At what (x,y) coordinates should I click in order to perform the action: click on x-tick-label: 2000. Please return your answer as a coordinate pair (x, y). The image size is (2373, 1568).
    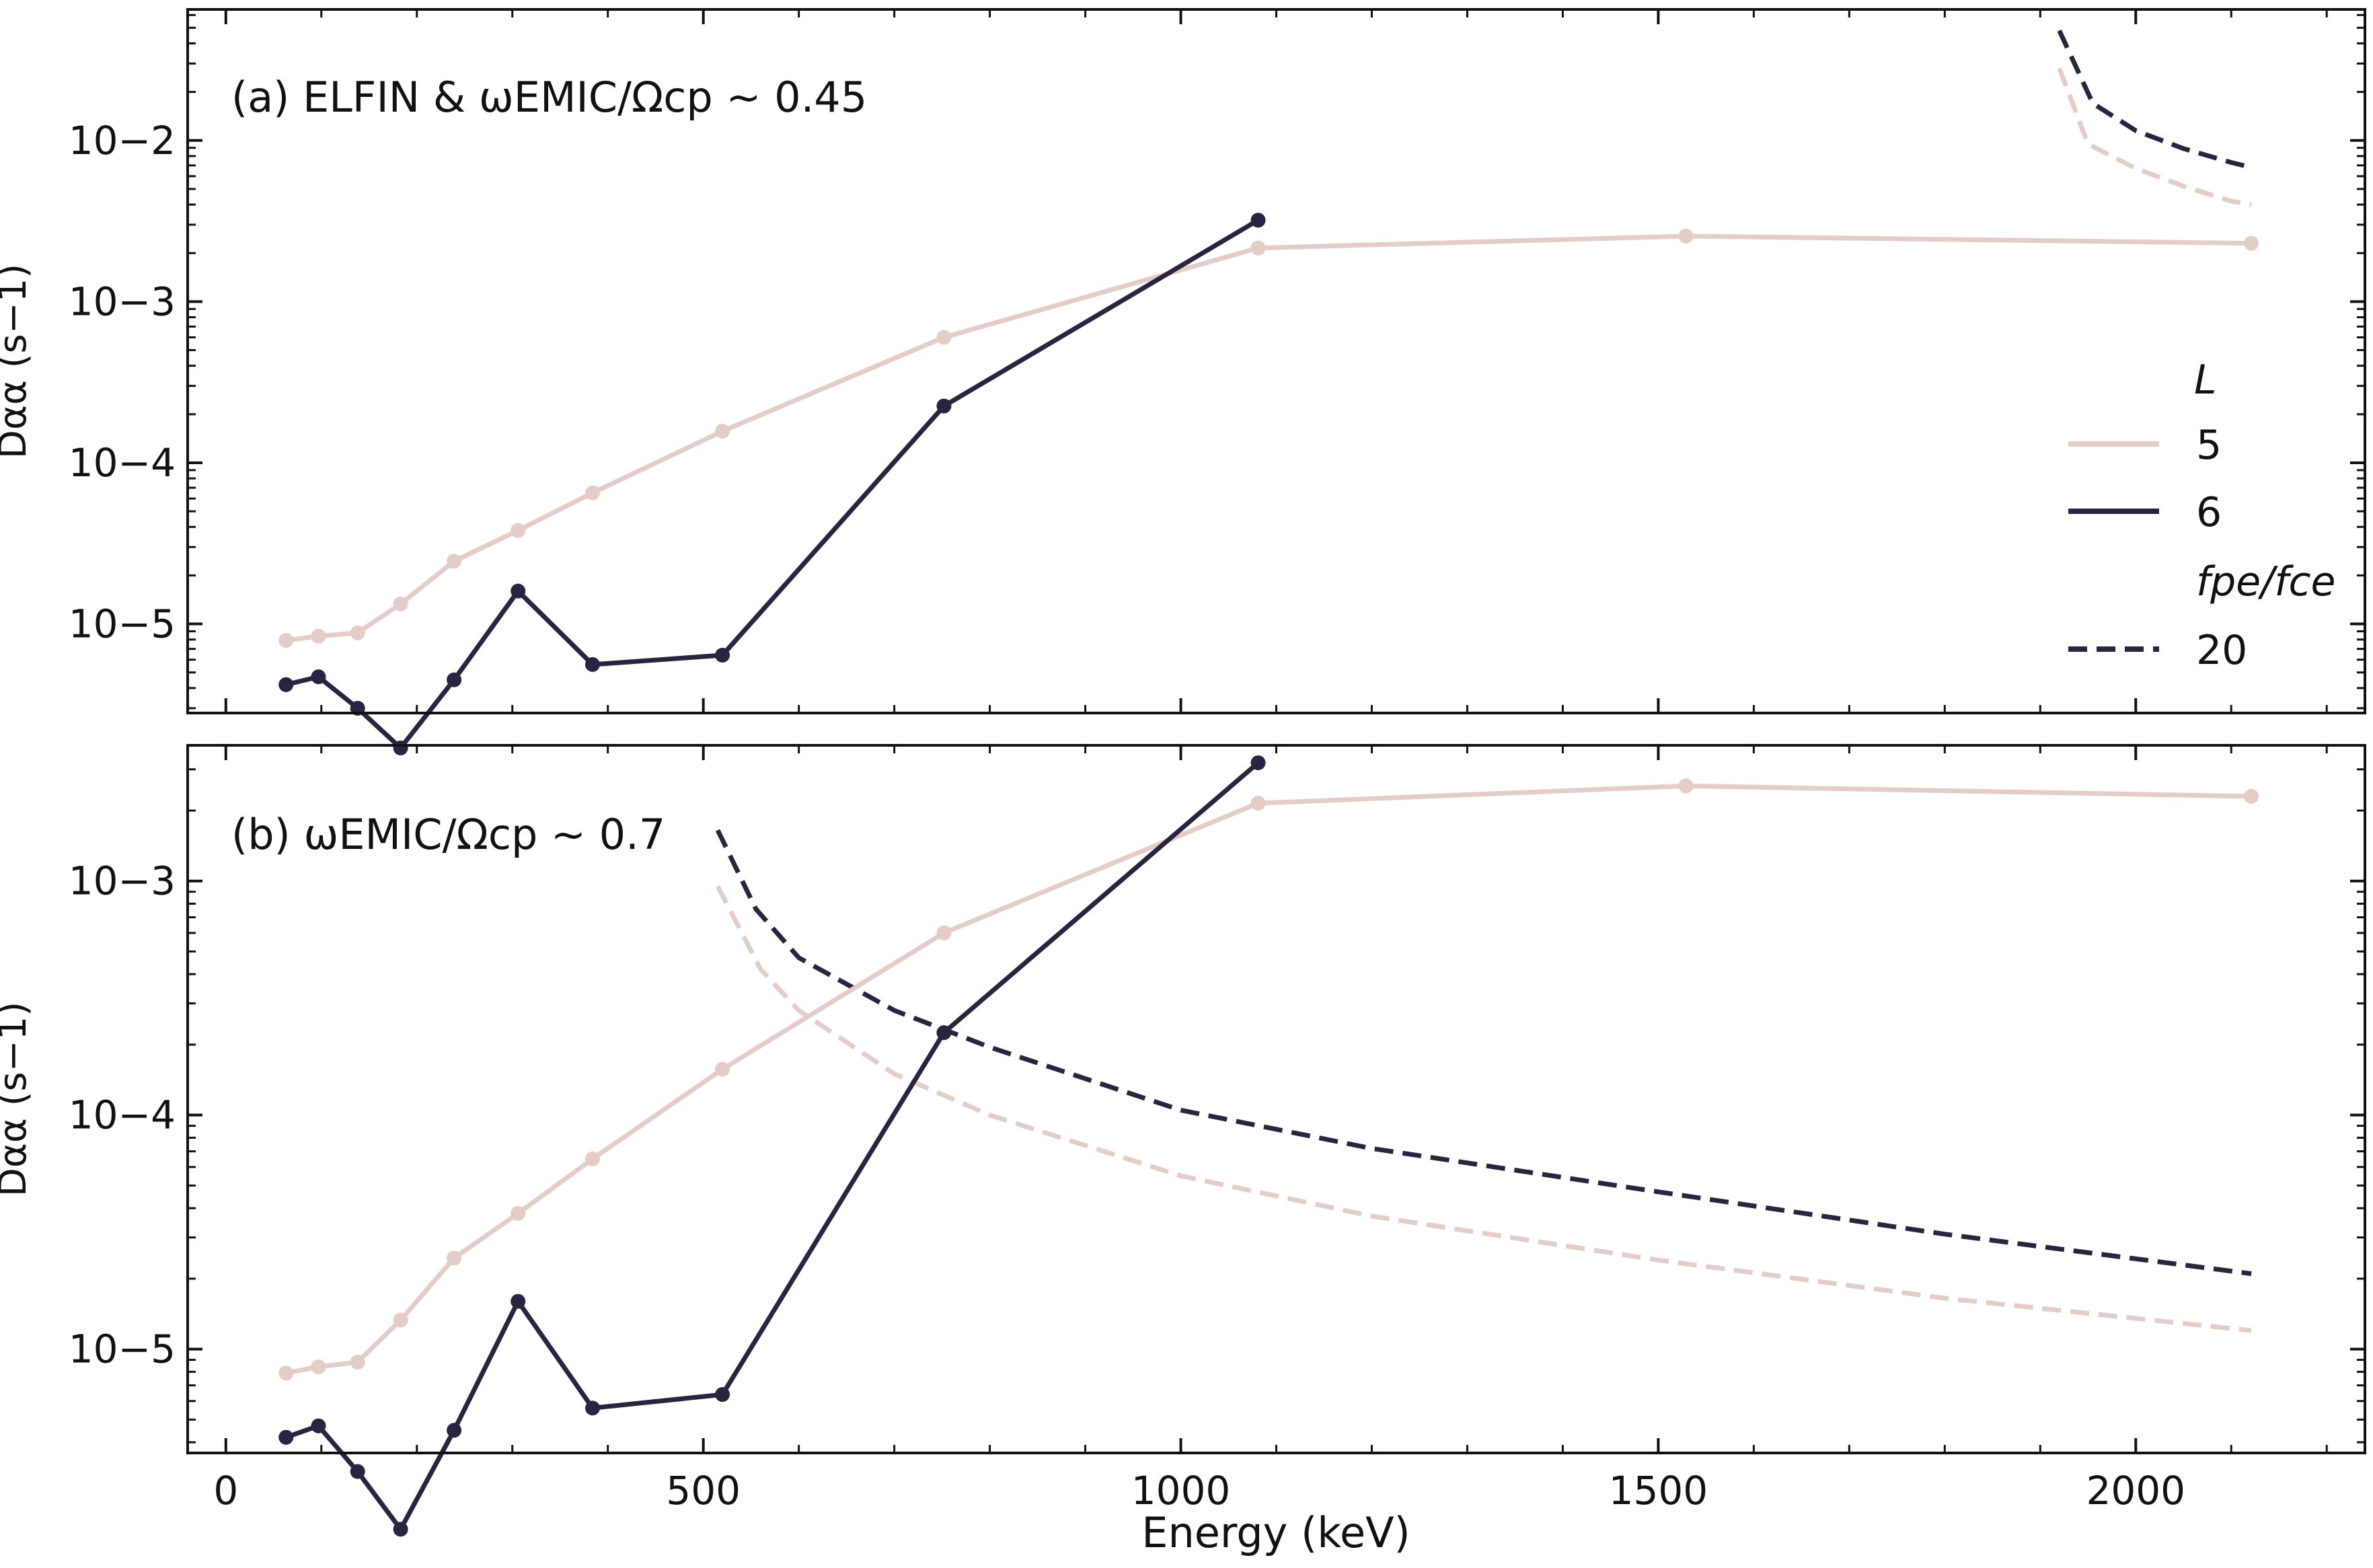
    Looking at the image, I should click on (2136, 1491).